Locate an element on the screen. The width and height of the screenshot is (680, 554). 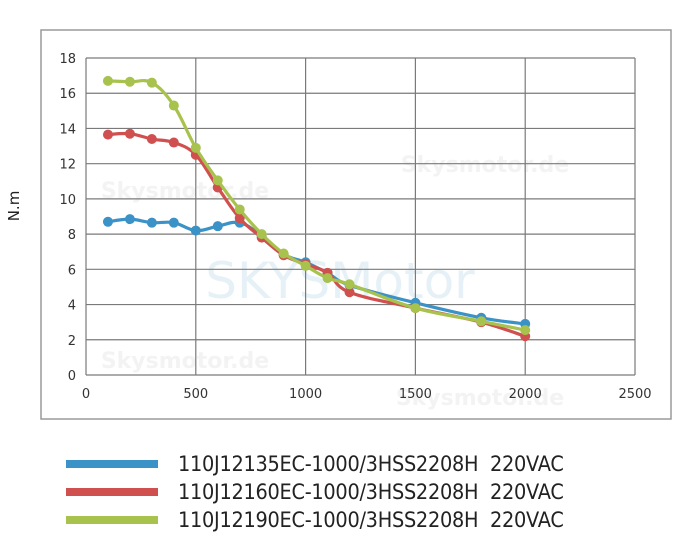
x-tick-label: 1500 is located at coordinates (415, 394).